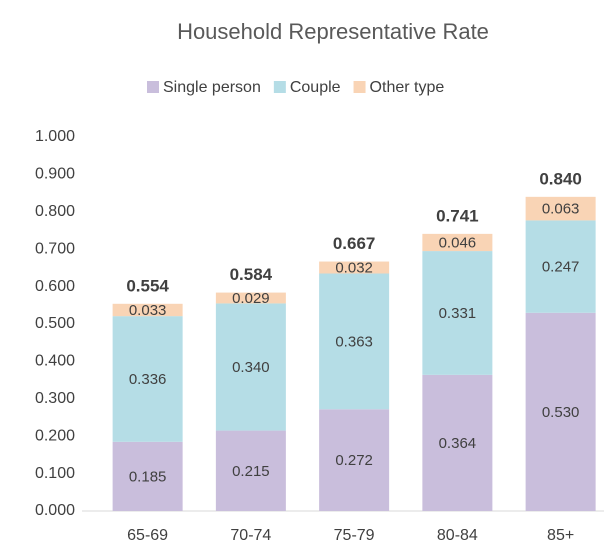 This screenshot has height=545, width=609. I want to click on segment-label: 0.336, so click(148, 379).